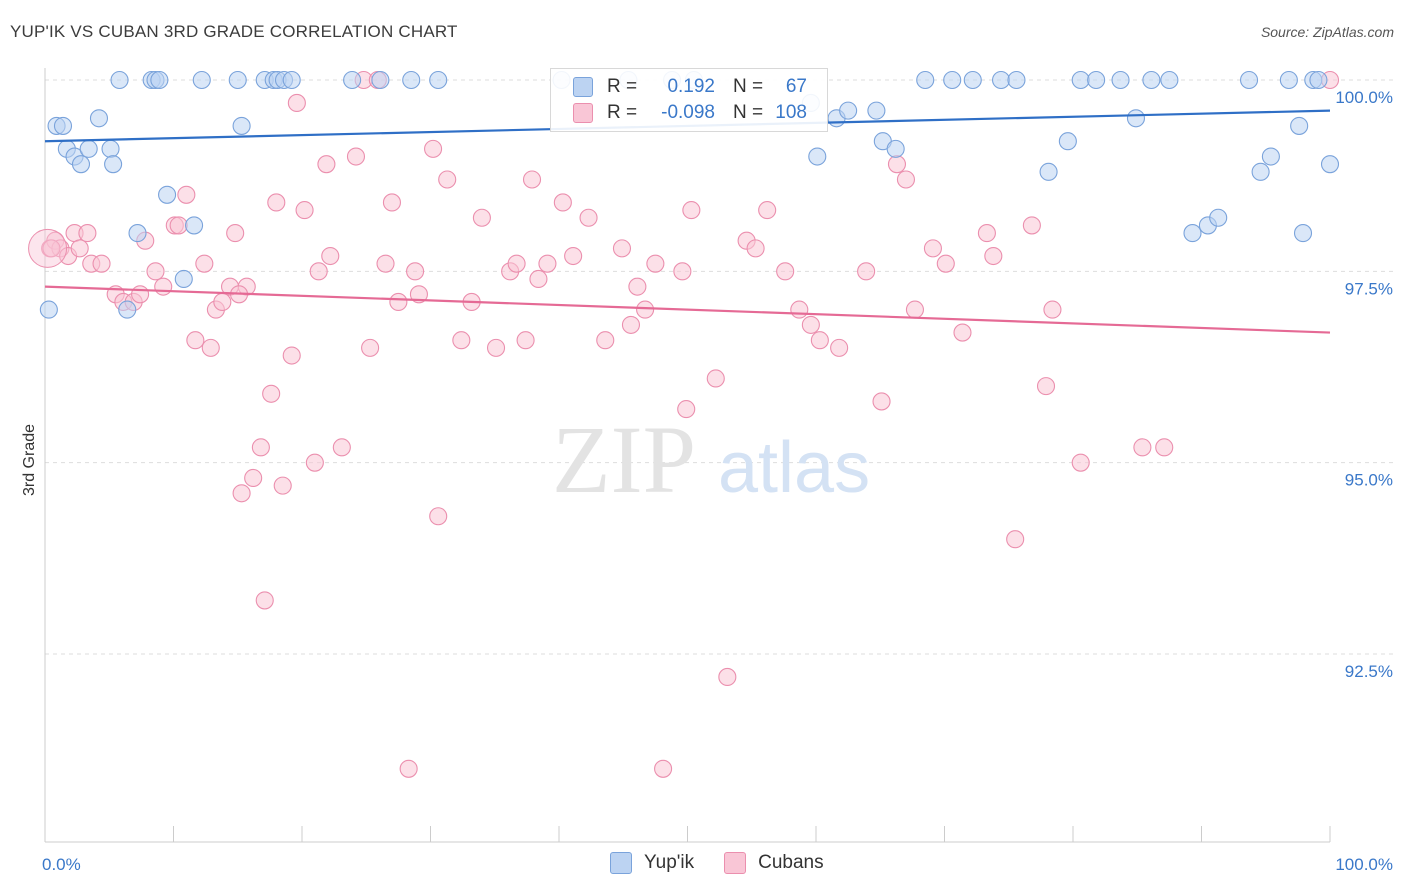 The height and width of the screenshot is (892, 1406). I want to click on legend-item-cubans: Cubans, so click(774, 863).